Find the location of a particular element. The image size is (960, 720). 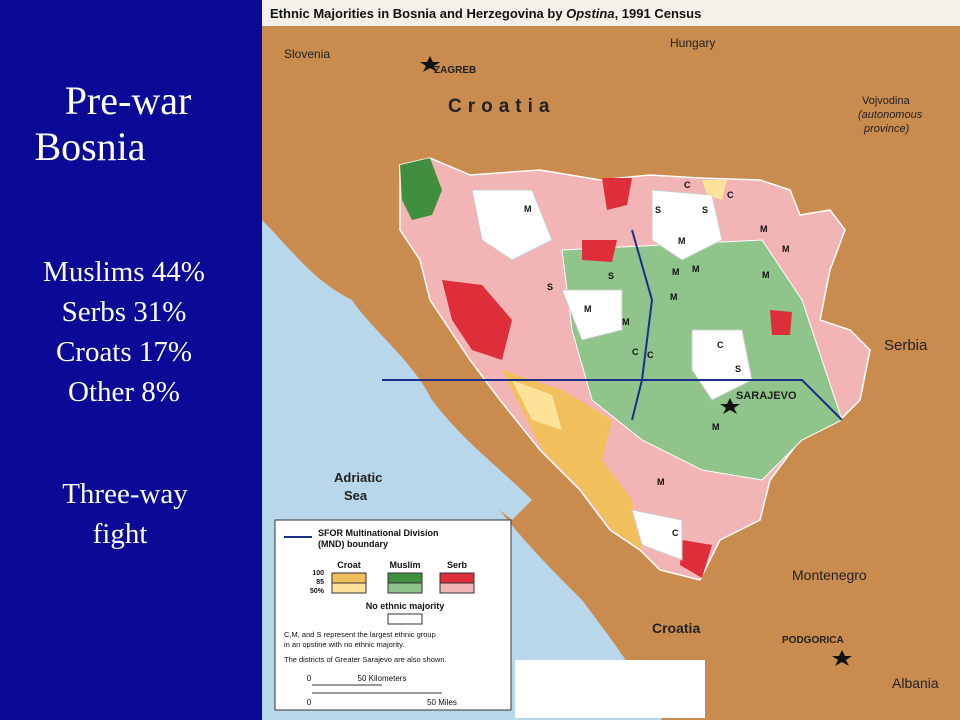

legend-text: 50% is located at coordinates (317, 591).